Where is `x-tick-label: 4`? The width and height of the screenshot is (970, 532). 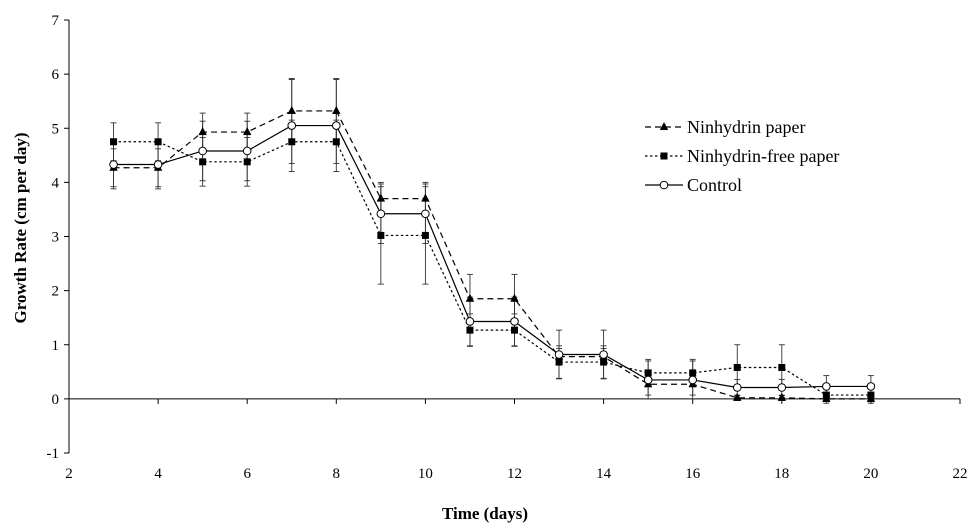
x-tick-label: 4 is located at coordinates (158, 474).